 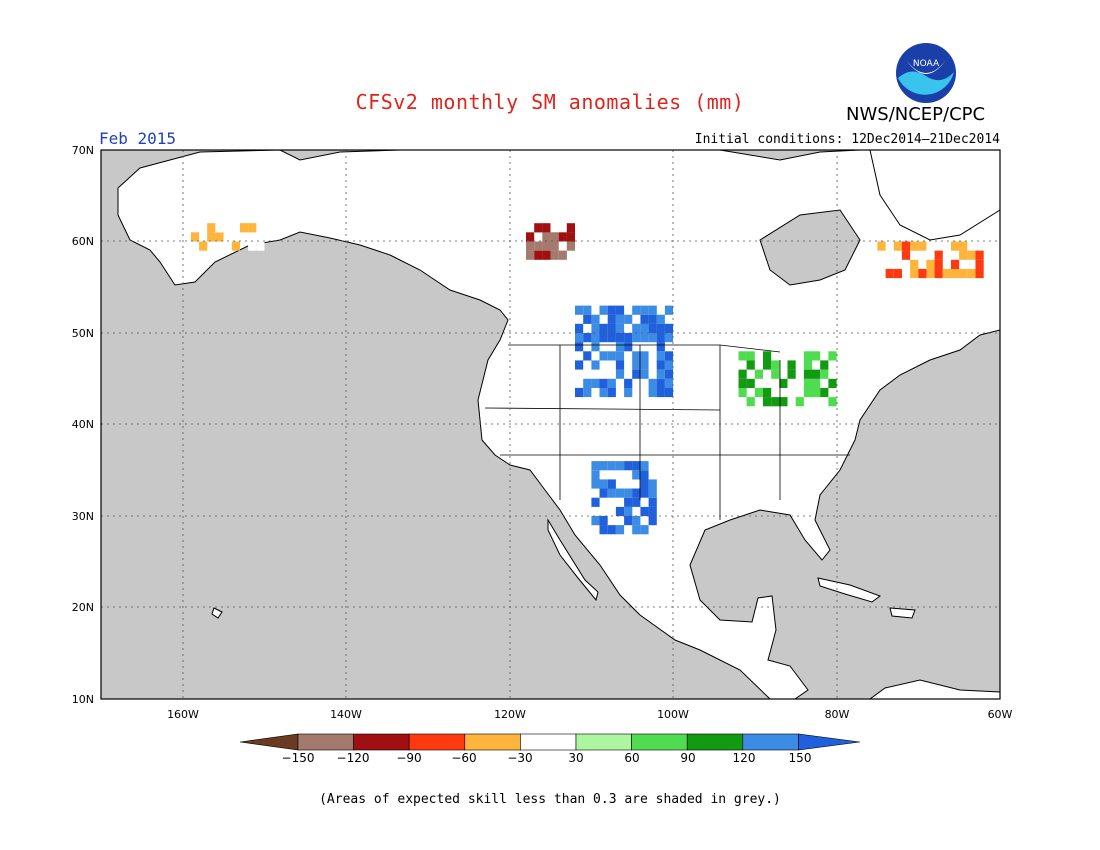 I want to click on legend-label: 60, so click(x=631, y=758).